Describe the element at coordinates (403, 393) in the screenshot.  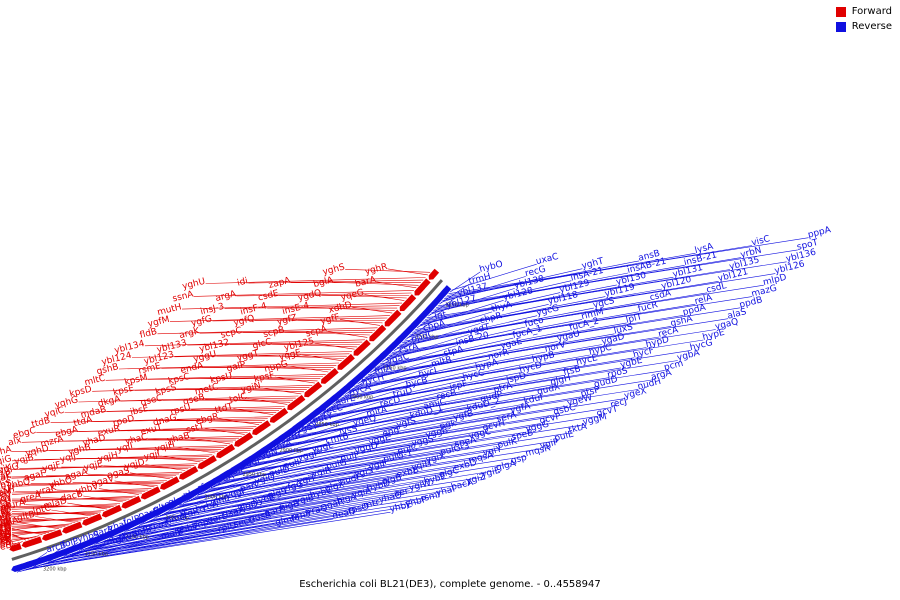
I see `reverse-gene-label: truD` at that location.